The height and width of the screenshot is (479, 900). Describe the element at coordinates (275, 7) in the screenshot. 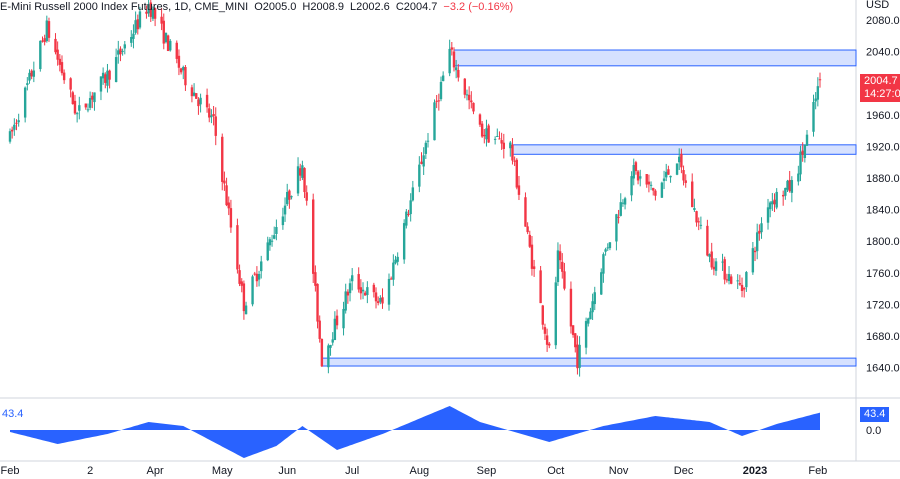

I see `ohlc-open: O2005.0` at that location.